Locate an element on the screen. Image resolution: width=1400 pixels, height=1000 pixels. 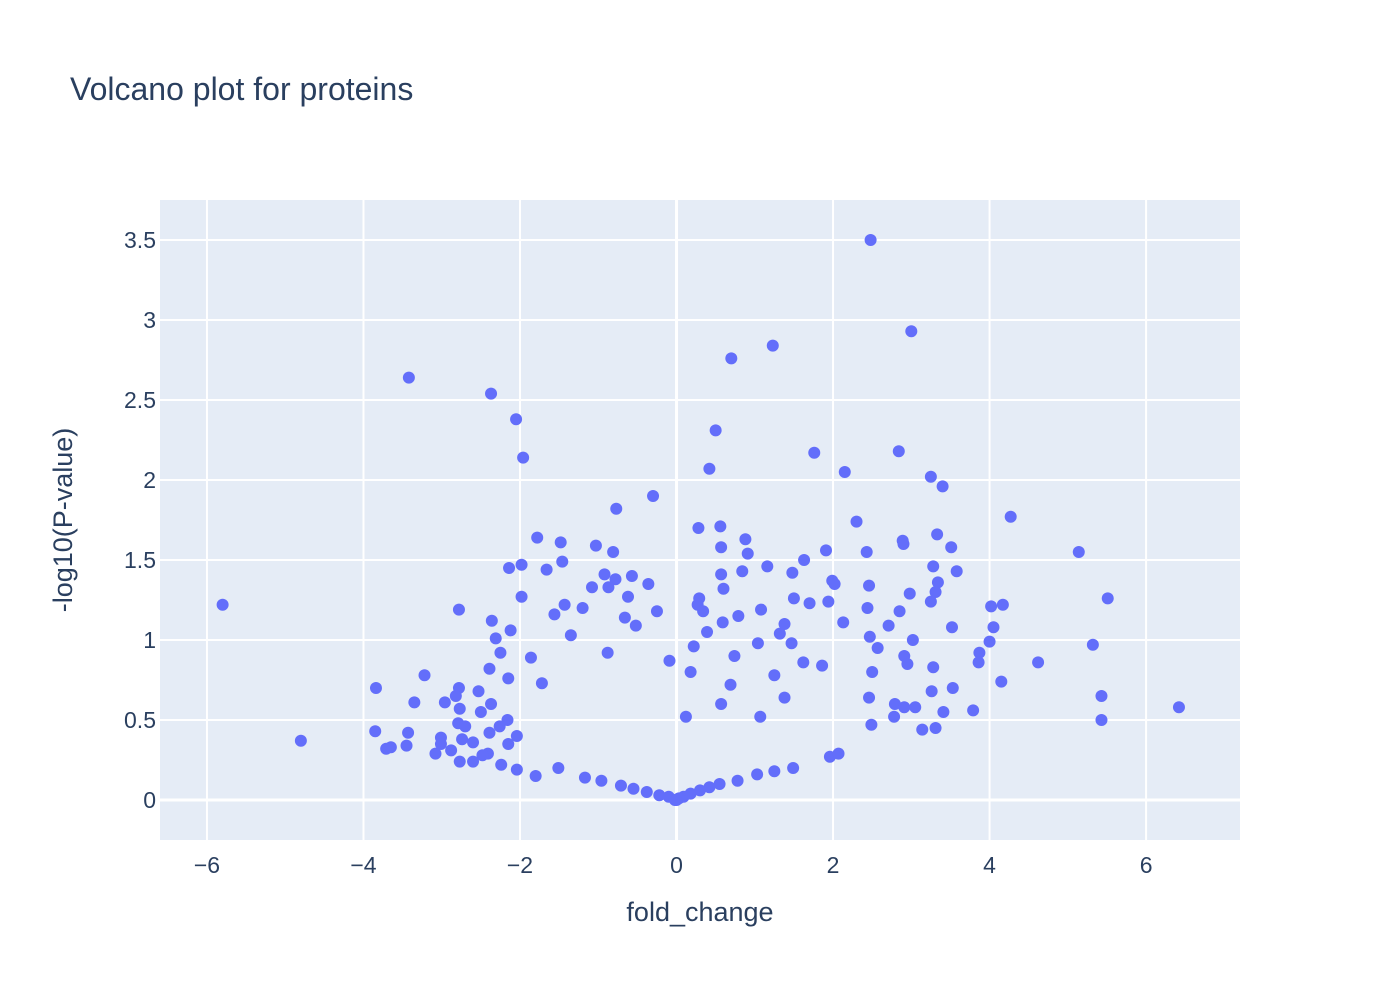
x-axis-title: fold_change is located at coordinates (699, 912).